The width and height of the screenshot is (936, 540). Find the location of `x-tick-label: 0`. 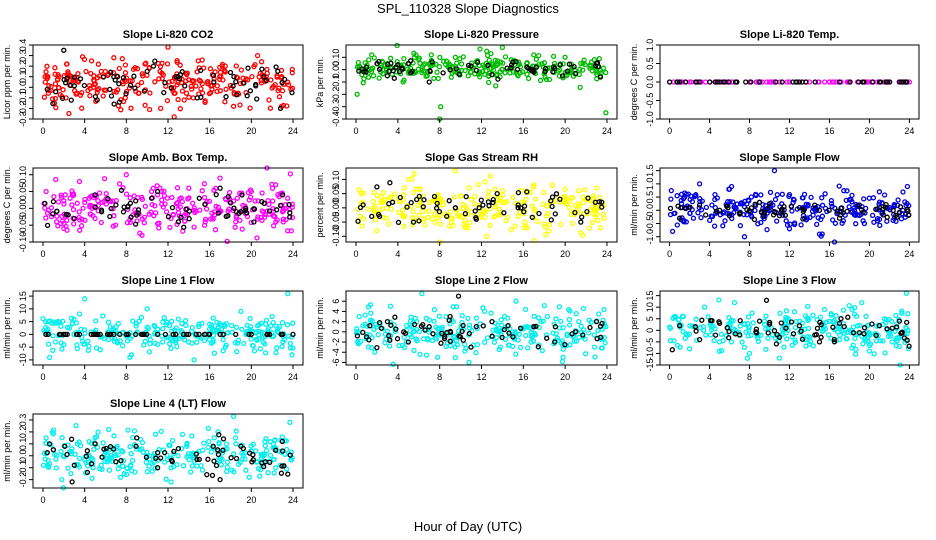

x-tick-label: 0 is located at coordinates (42, 377).